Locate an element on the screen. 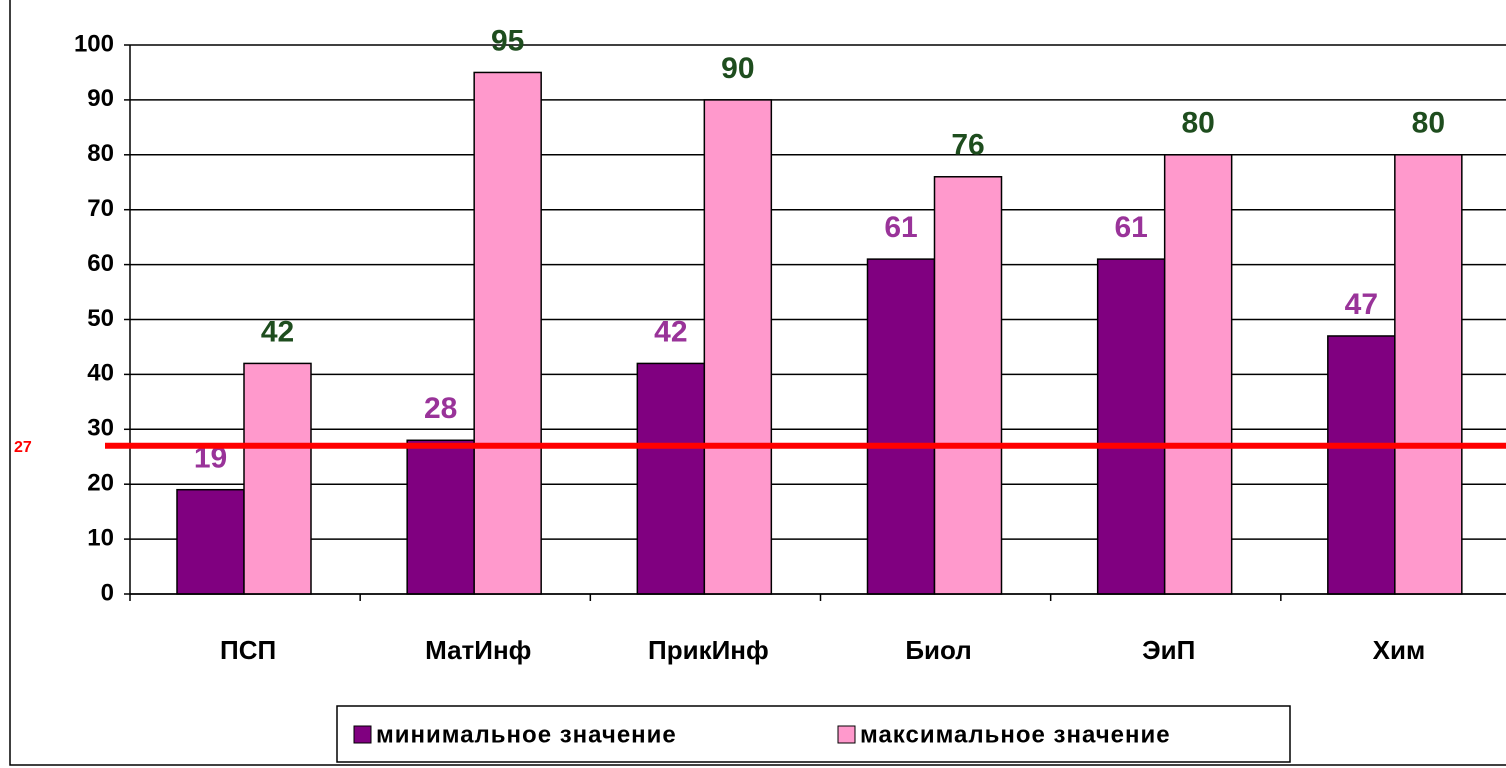 The image size is (1506, 768). x-tick-label: ПрикИнф is located at coordinates (708, 650).